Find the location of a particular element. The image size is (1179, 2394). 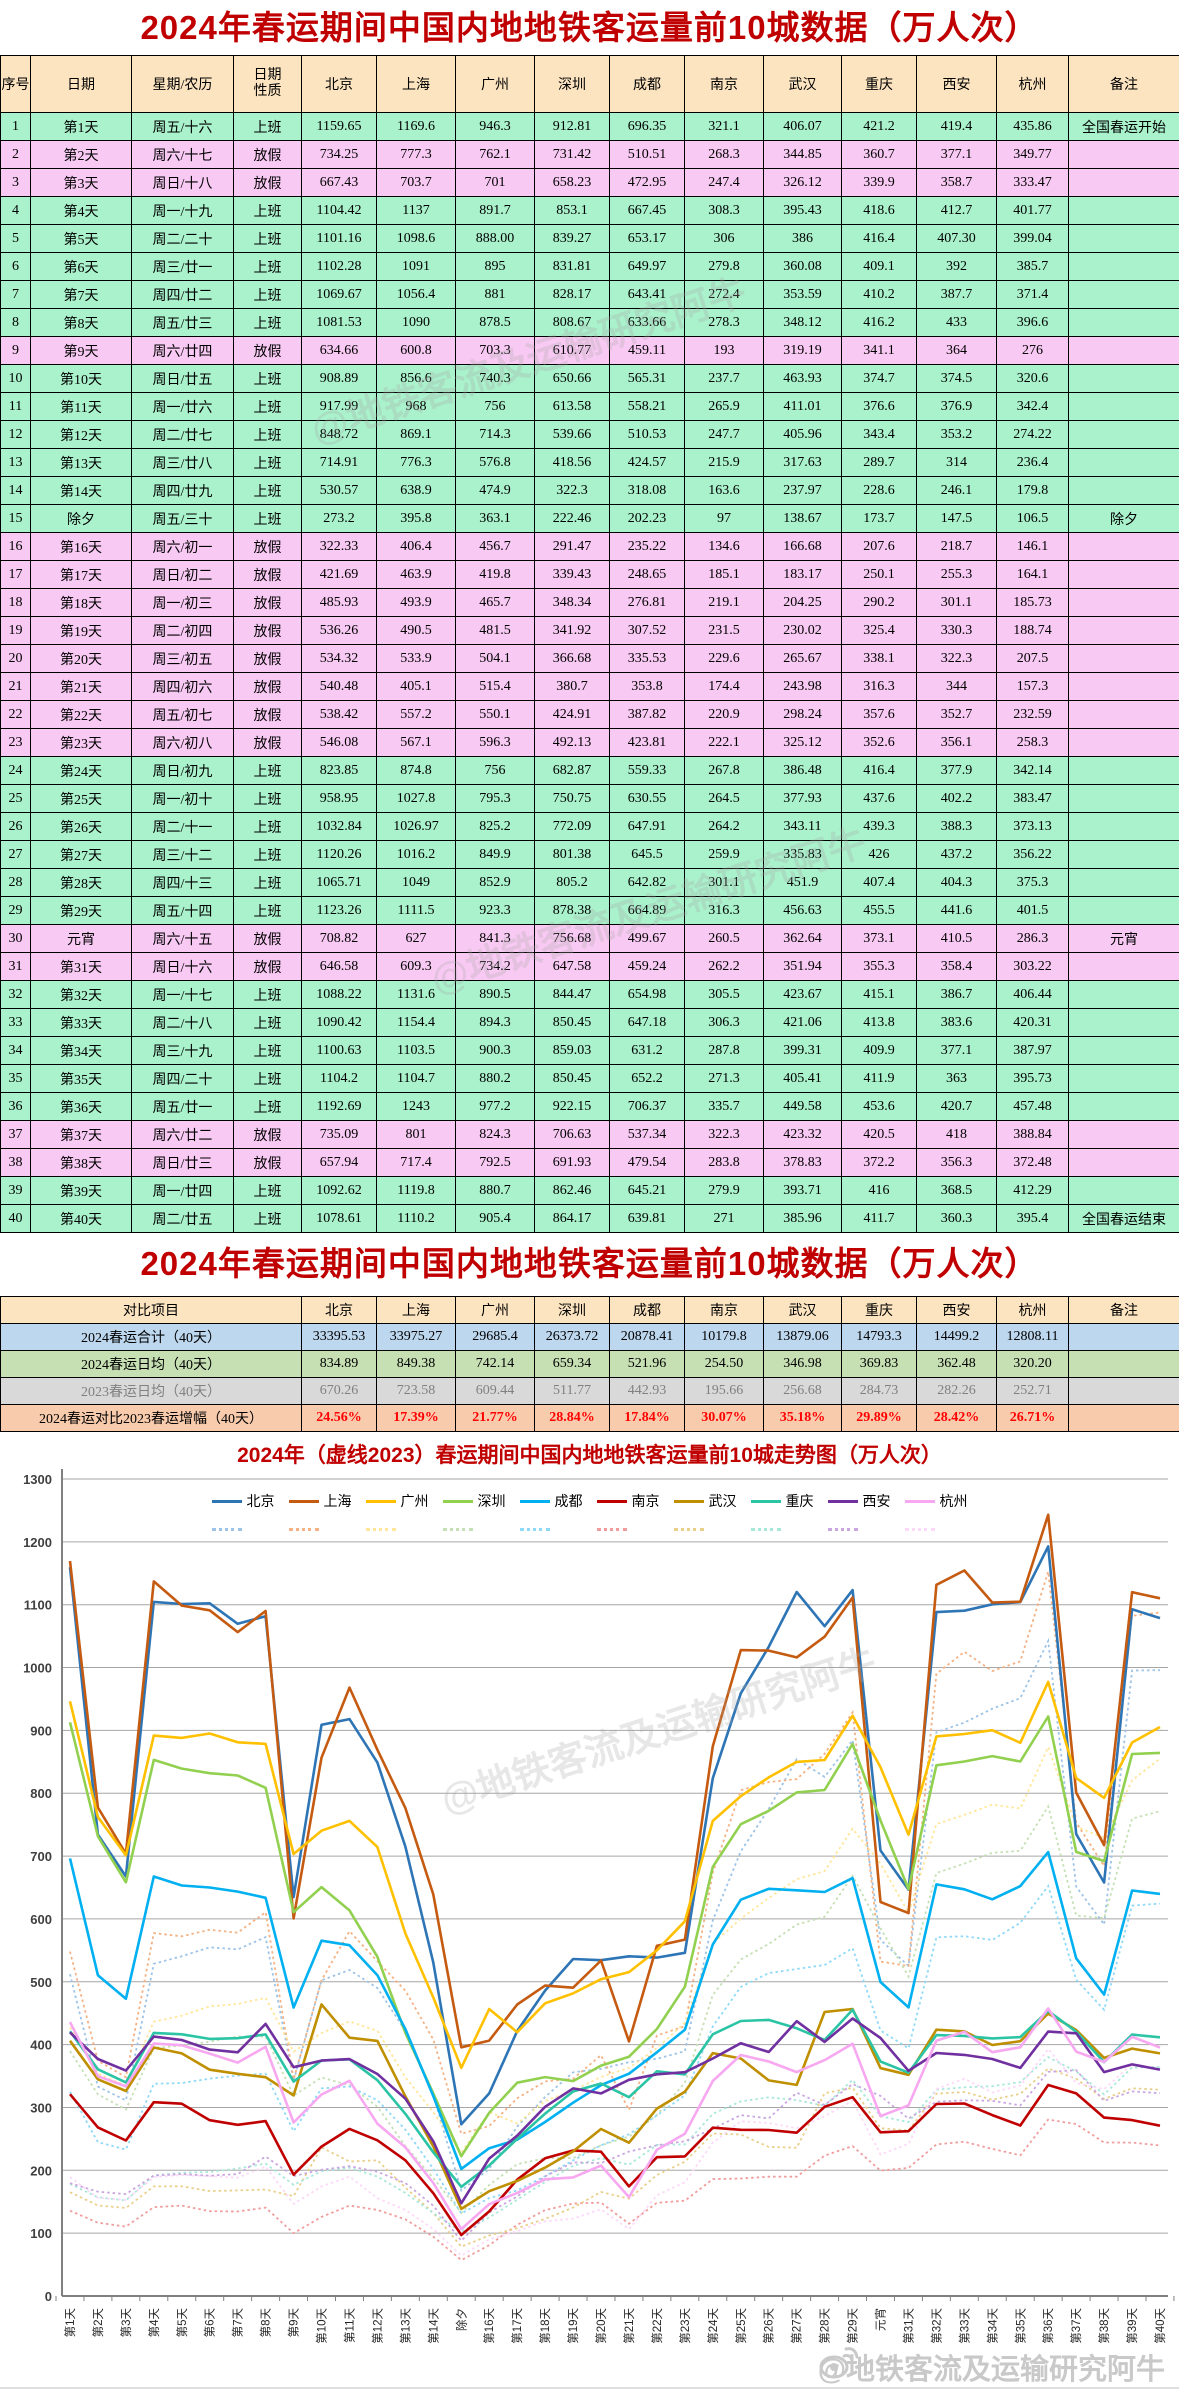

cell-chengdu-d6: 649.97 is located at coordinates (647, 266).